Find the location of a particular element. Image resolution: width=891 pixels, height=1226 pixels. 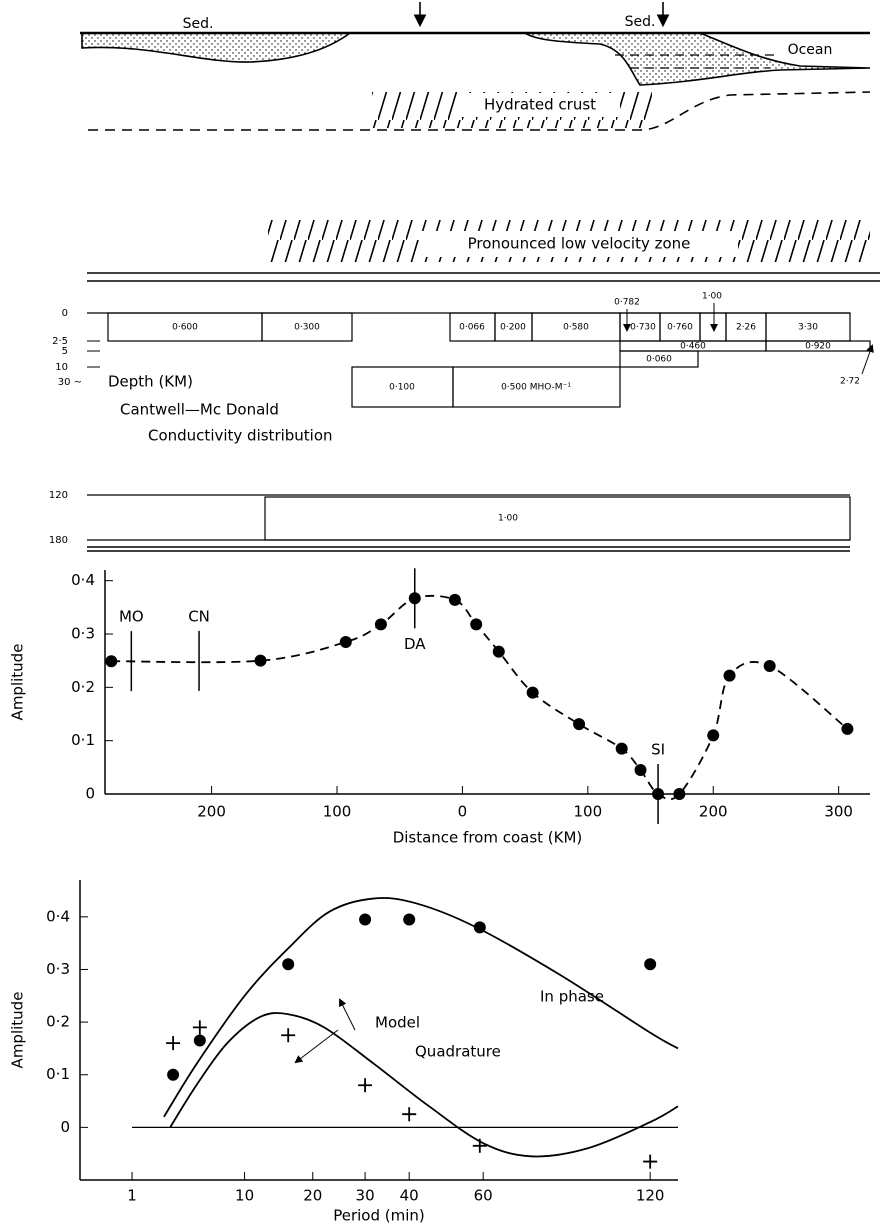

x-tick-label: 300 is located at coordinates (838, 812).